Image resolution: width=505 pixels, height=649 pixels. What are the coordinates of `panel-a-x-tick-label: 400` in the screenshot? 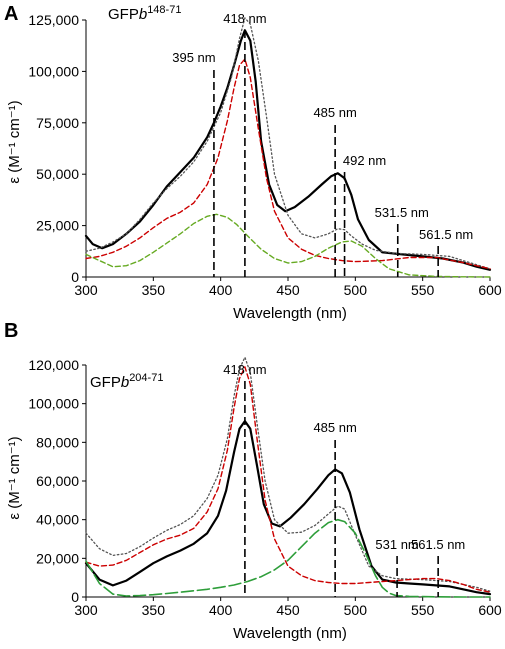 It's located at (221, 290).